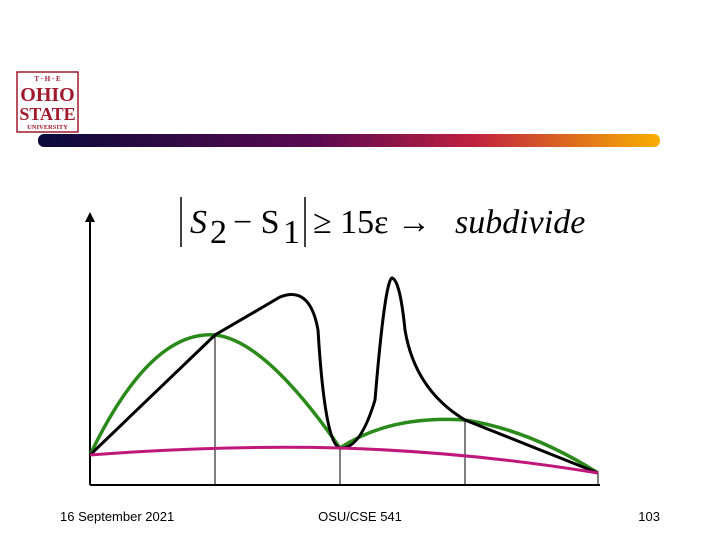 This screenshot has width=720, height=540. Describe the element at coordinates (198, 222) in the screenshot. I see `formula-part: S` at that location.